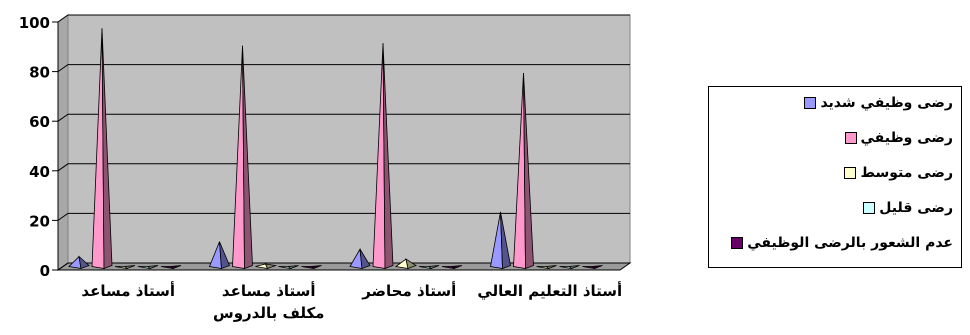  I want to click on legend-item: رضى متوسط, so click(898, 173).